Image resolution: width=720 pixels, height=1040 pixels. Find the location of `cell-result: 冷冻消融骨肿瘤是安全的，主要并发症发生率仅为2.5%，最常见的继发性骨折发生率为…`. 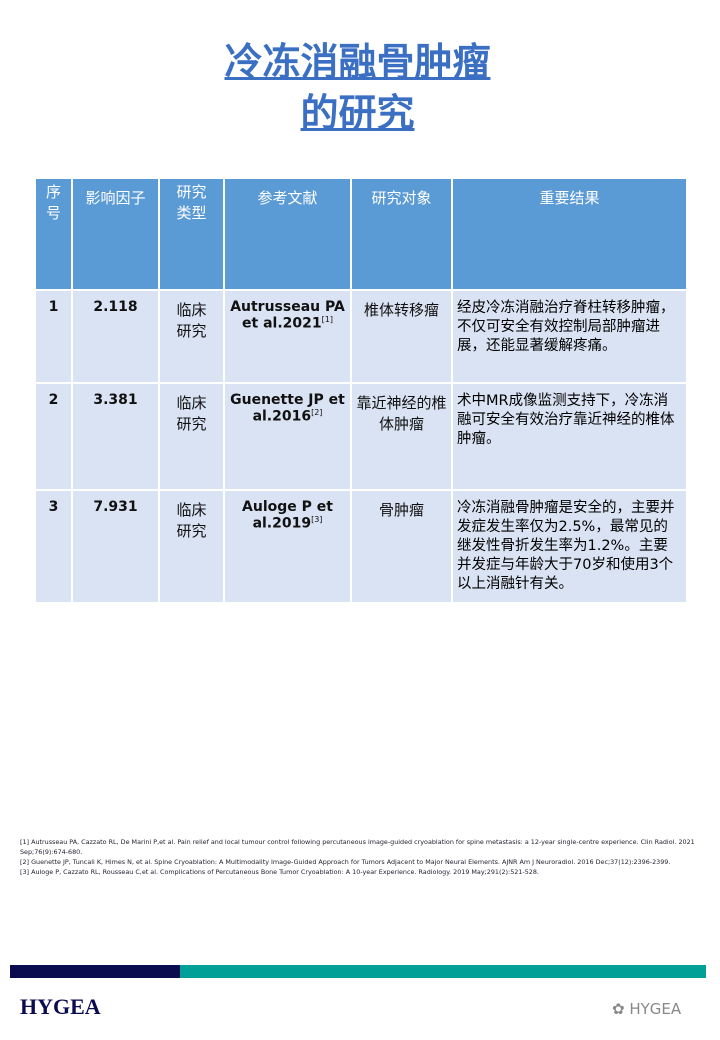

cell-result: 冷冻消融骨肿瘤是安全的，主要并发症发生率仅为2.5%，最常见的继发性骨折发生率为… is located at coordinates (569, 546).